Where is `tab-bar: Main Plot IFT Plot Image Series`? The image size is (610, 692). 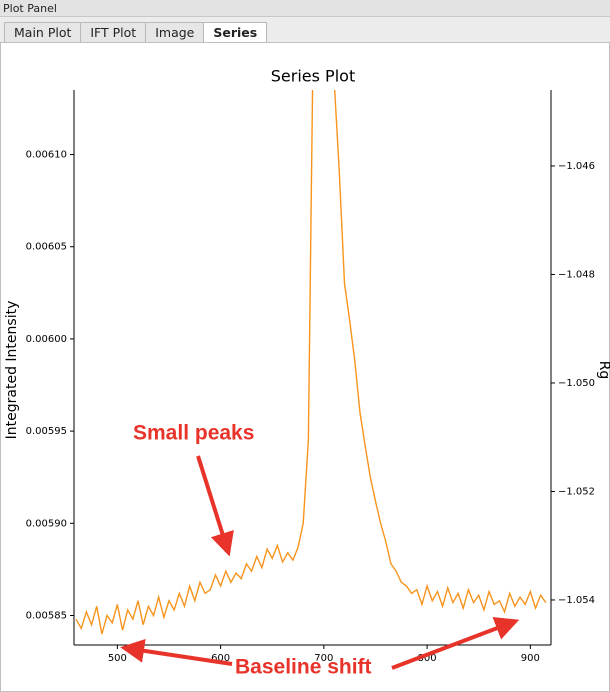 tab-bar: Main Plot IFT Plot Image Series is located at coordinates (136, 32).